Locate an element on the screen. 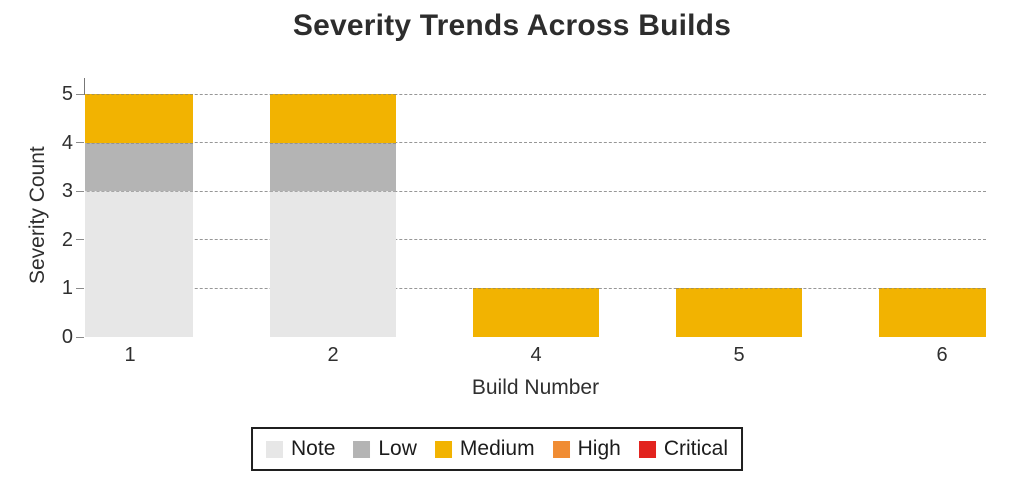 This screenshot has height=486, width=1024. legend-item-high: High is located at coordinates (586, 449).